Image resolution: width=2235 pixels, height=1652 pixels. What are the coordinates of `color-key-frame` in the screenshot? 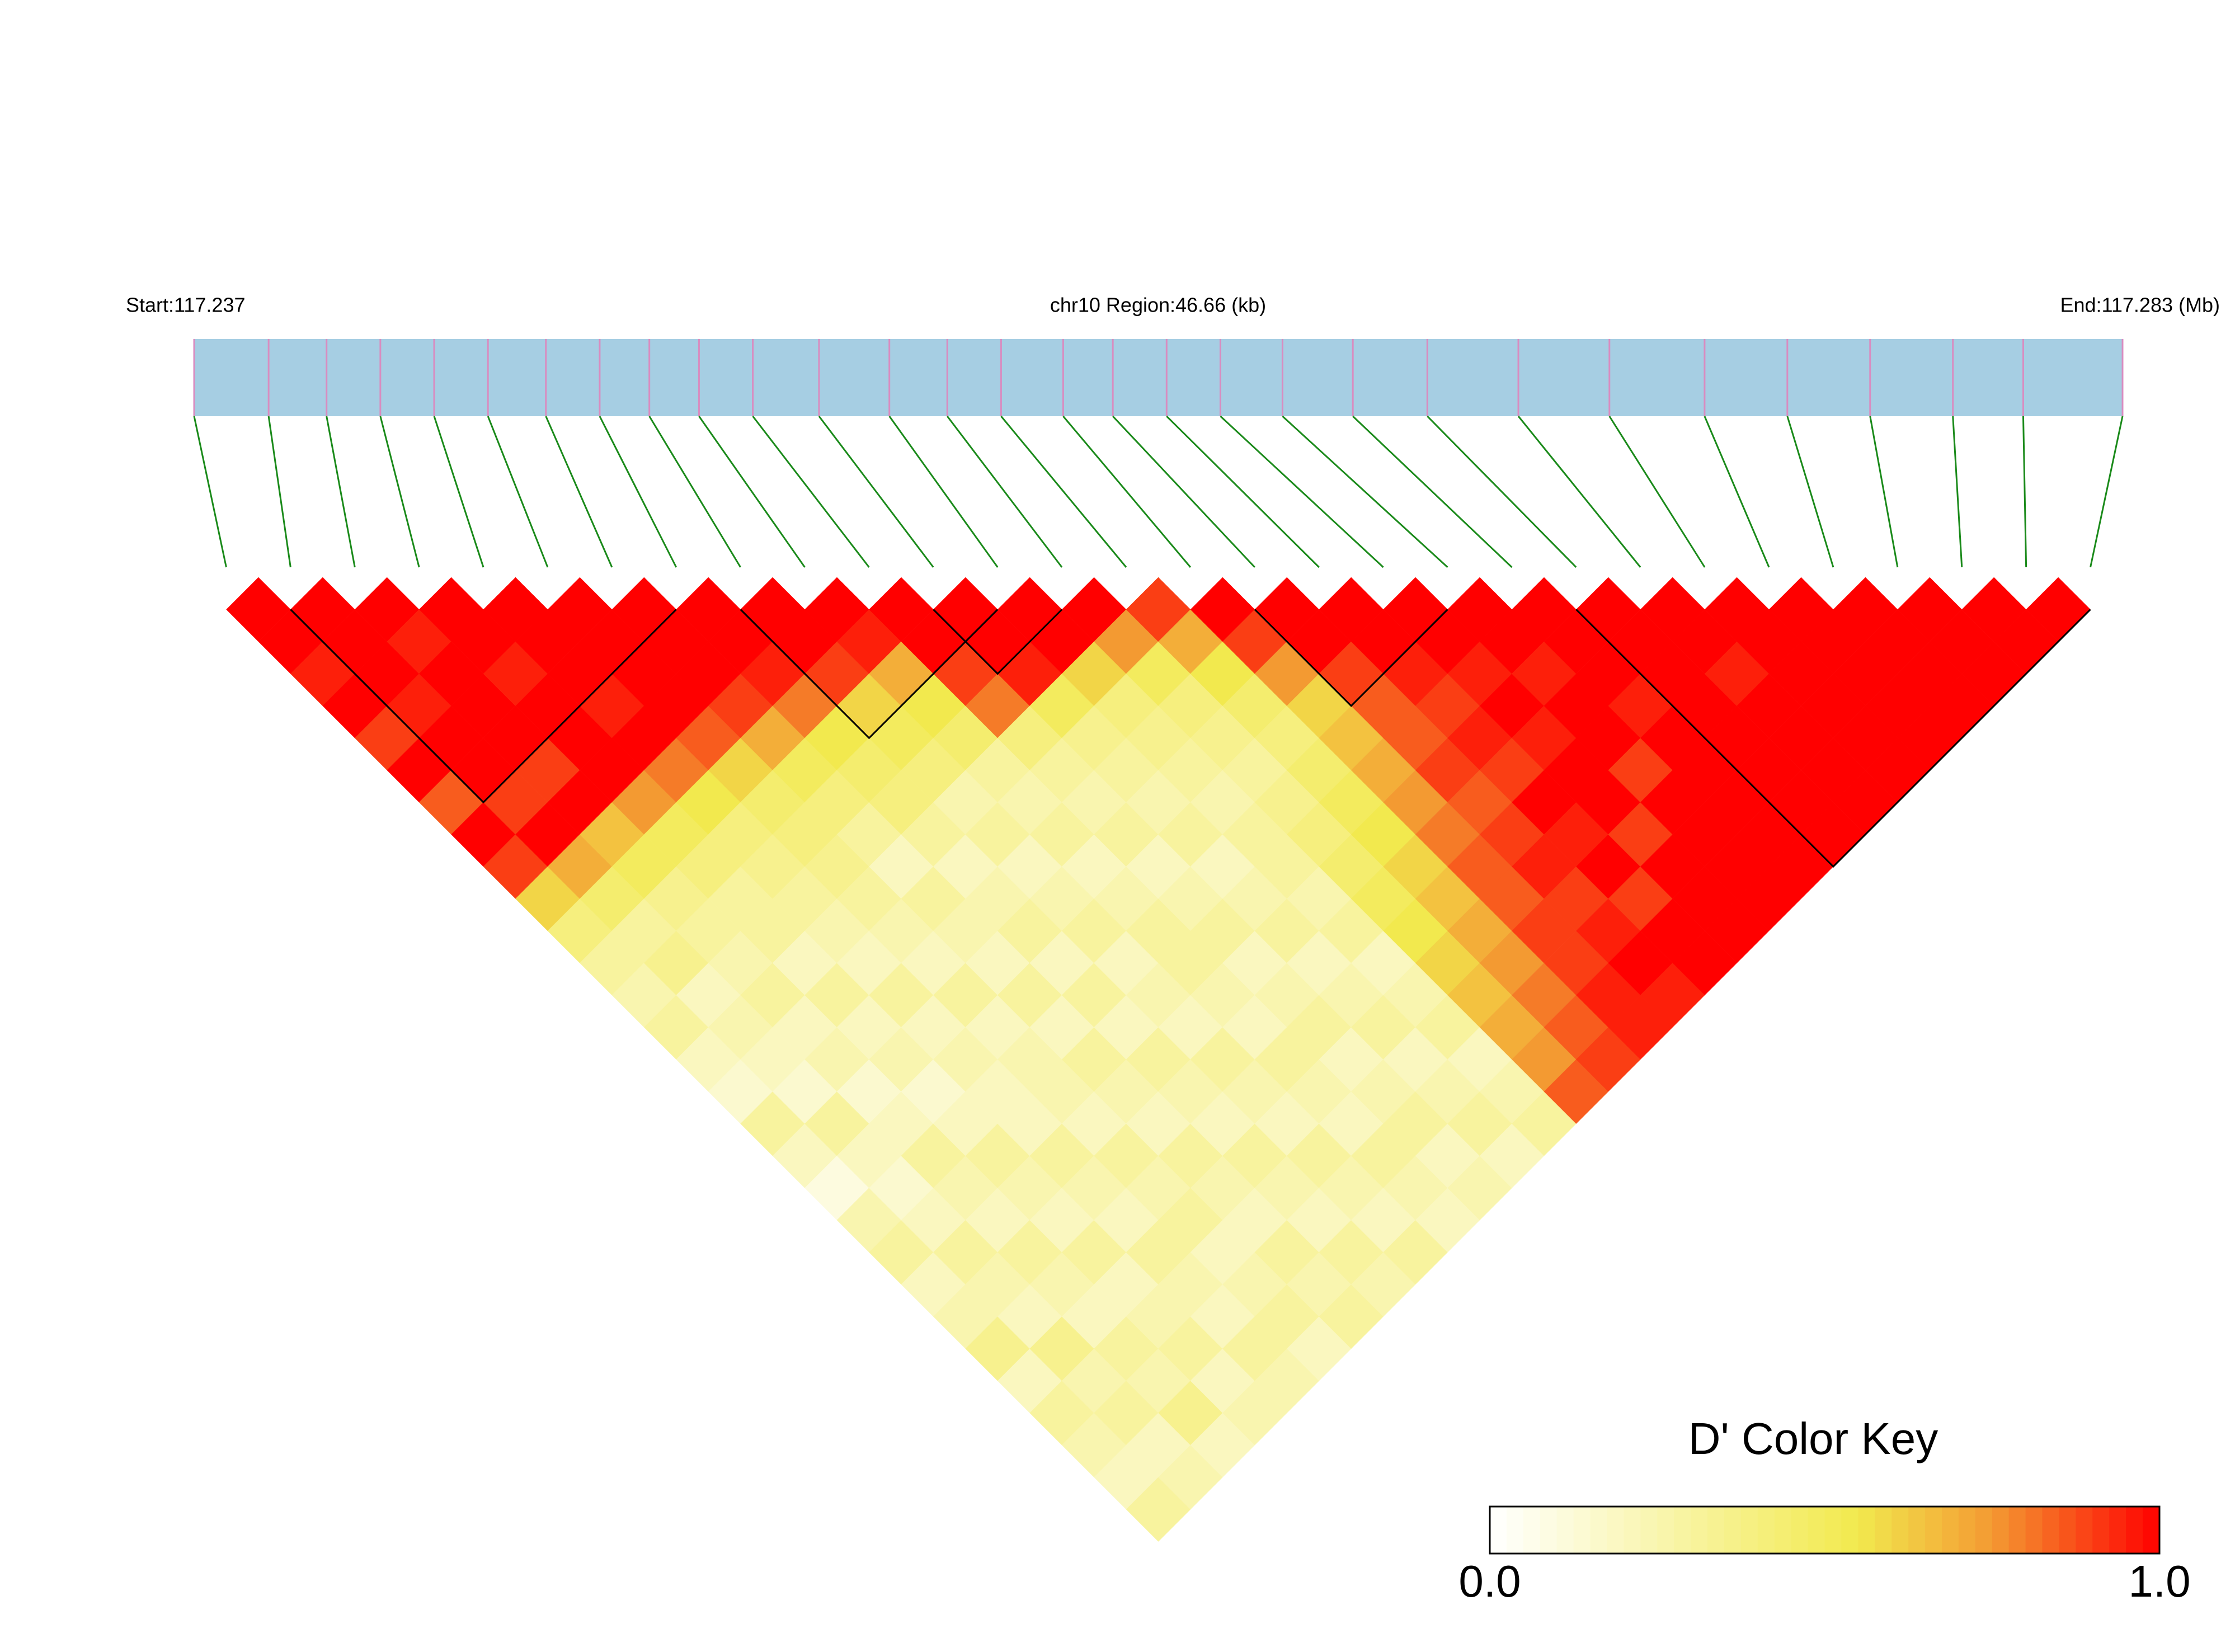 It's located at (1825, 1530).